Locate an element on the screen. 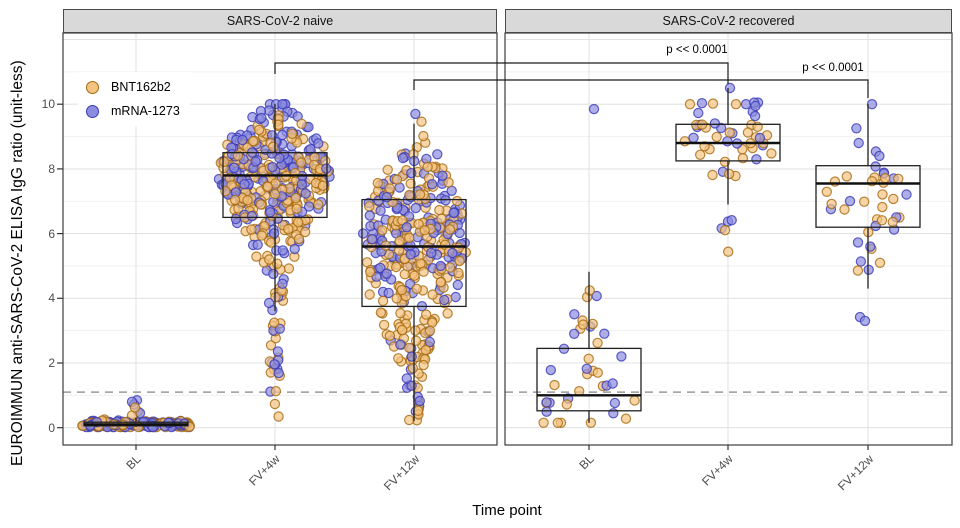  x-axis-title: Time point is located at coordinates (507, 510).